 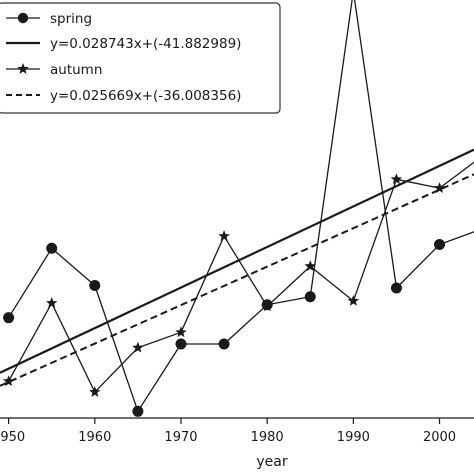 I want to click on legend-entry-autumn-trend: y=0.025669x+(-36.008356), so click(x=123, y=96).